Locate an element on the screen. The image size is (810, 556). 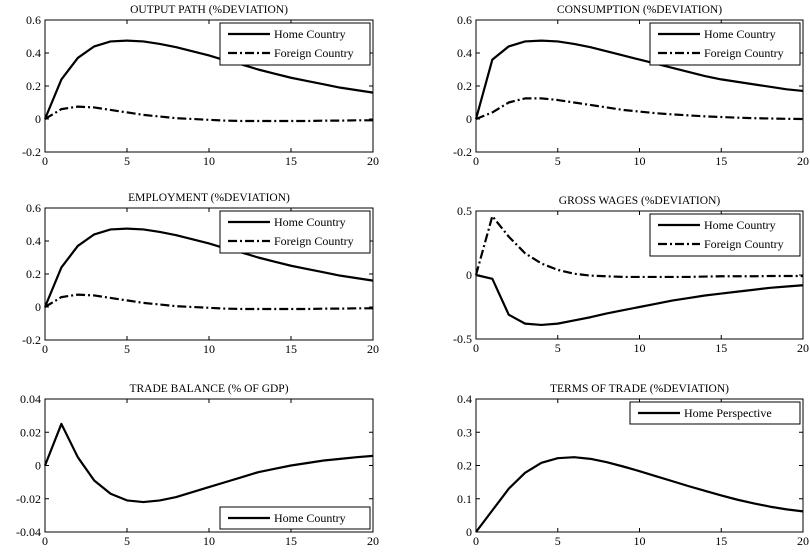
chart-title: OUTPUT PATH (%DEVIATION) is located at coordinates (209, 10).